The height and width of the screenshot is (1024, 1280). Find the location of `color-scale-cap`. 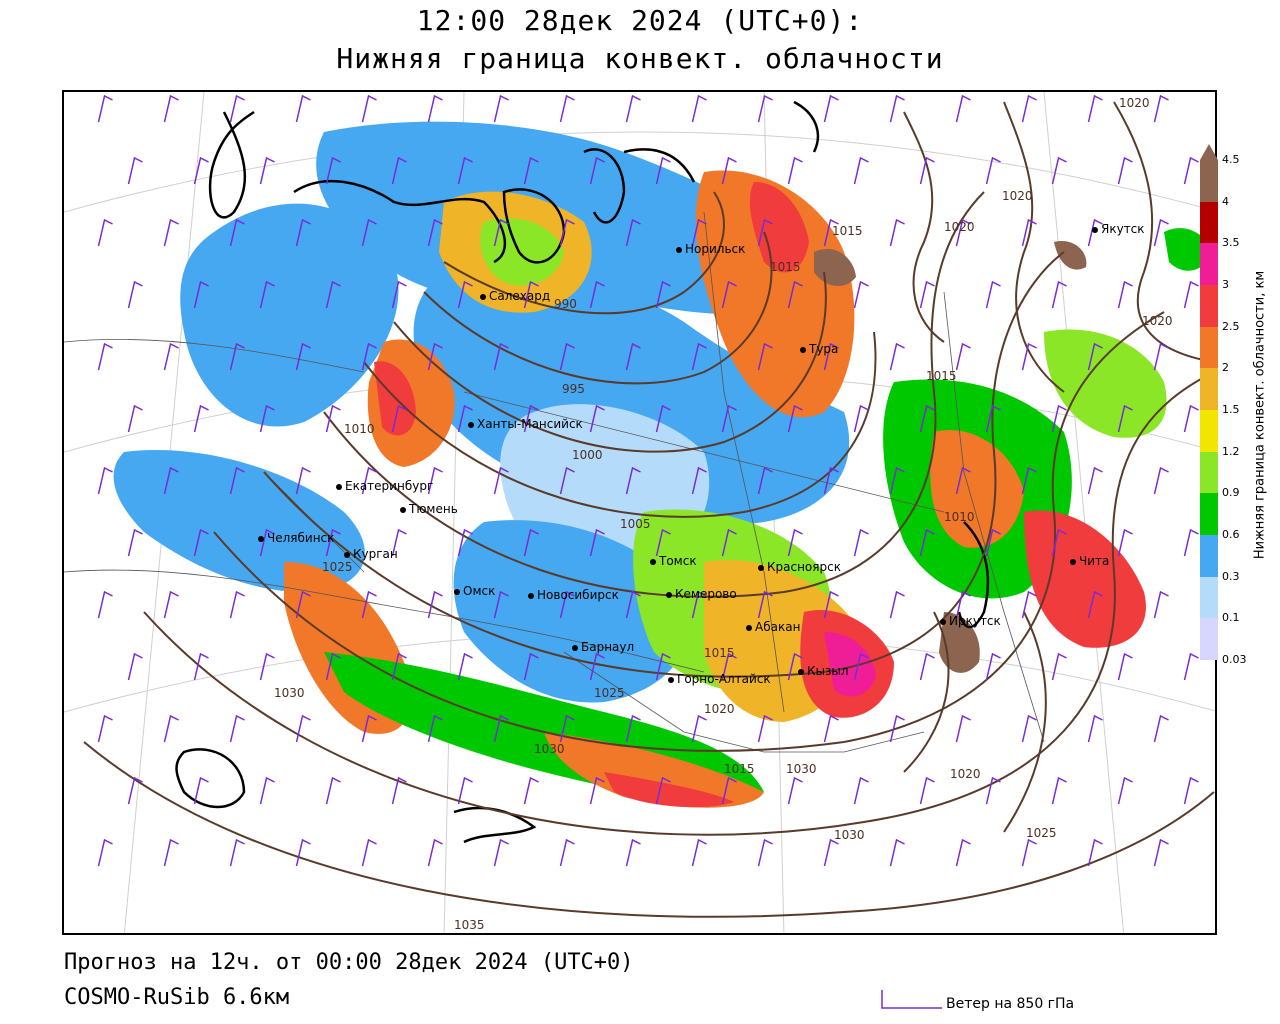

color-scale-cap is located at coordinates (1209, 152).